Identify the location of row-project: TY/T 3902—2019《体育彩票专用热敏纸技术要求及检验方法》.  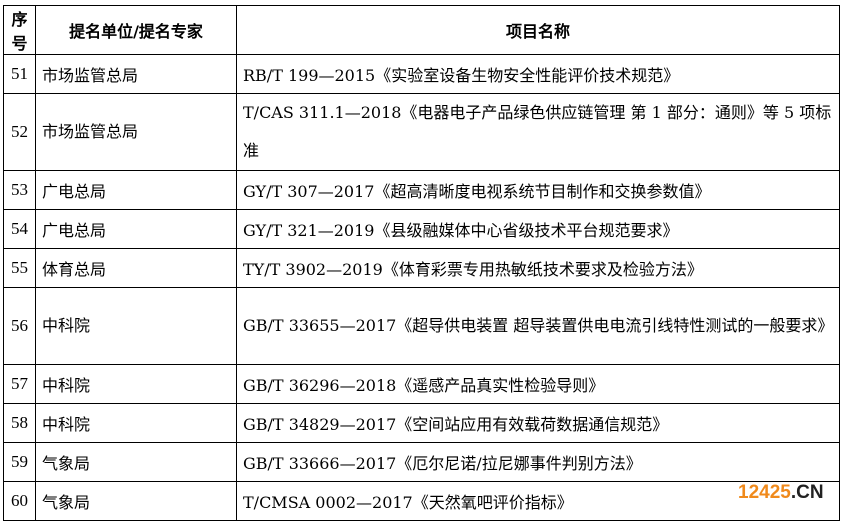
(538, 268).